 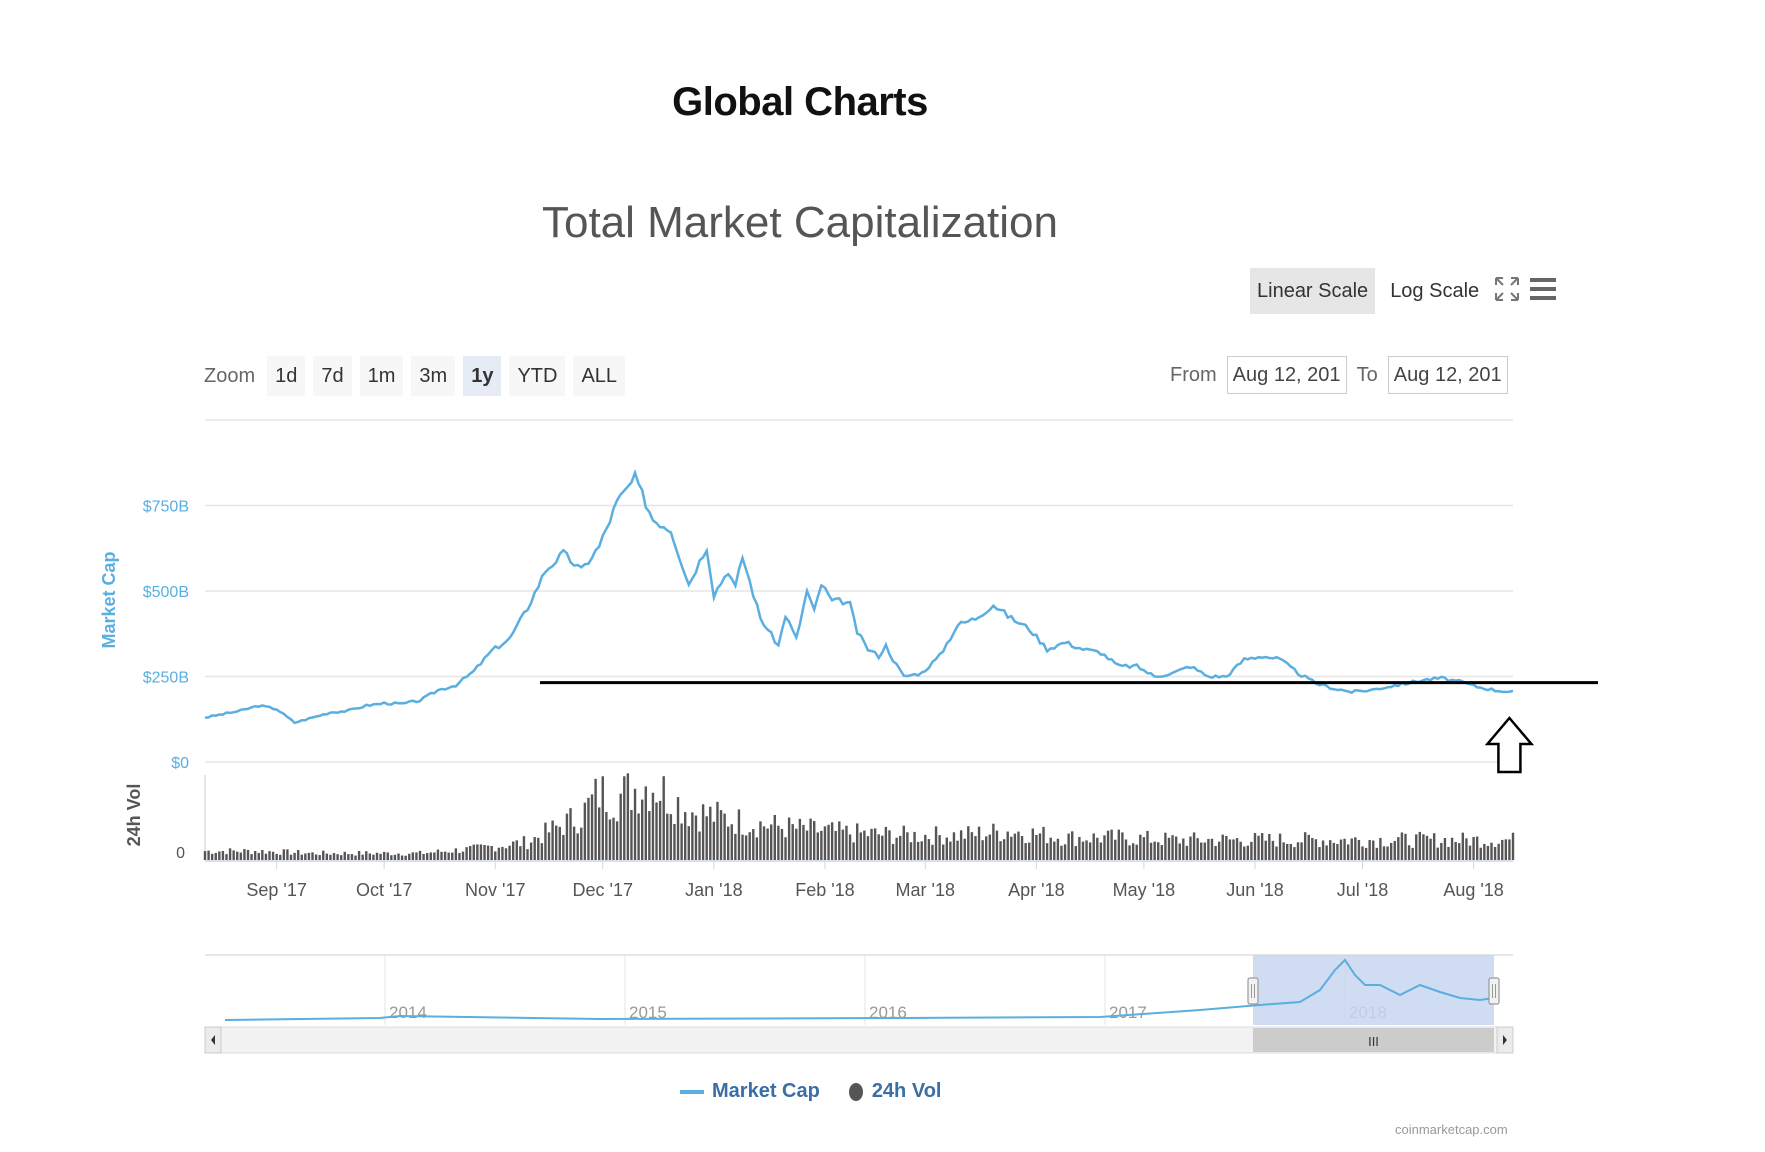 What do you see at coordinates (1253, 991) in the screenshot?
I see `navigator-handle-left` at bounding box center [1253, 991].